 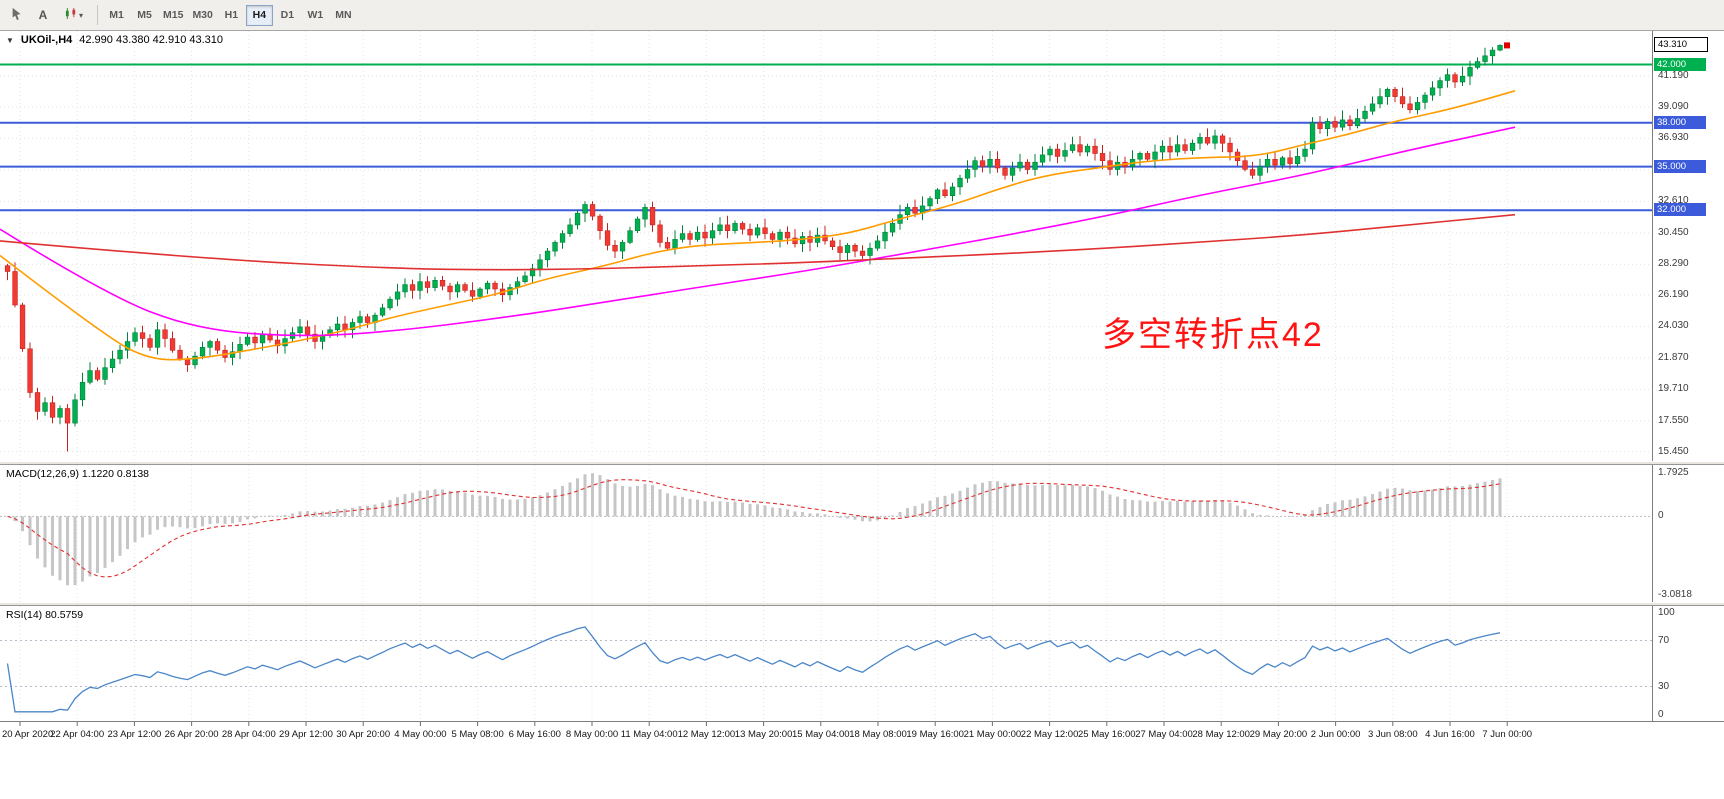 I want to click on macd-label: MACD(12,26,9) 1.1220 0.8138, so click(x=78, y=474).